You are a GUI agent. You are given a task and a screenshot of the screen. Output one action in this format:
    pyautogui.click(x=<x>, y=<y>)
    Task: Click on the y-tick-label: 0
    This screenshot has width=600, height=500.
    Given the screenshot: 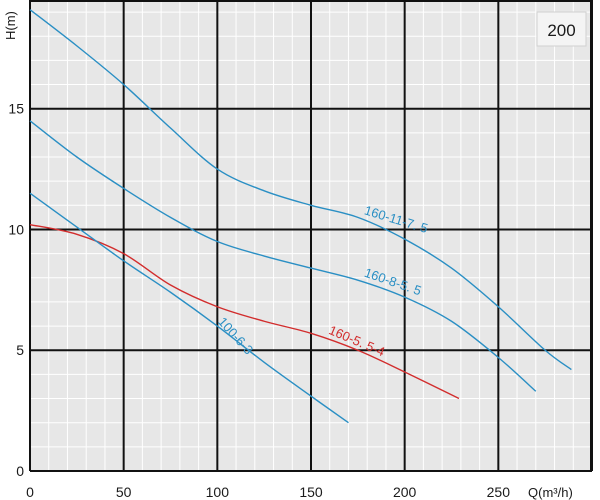 What is the action you would take?
    pyautogui.click(x=20, y=471)
    